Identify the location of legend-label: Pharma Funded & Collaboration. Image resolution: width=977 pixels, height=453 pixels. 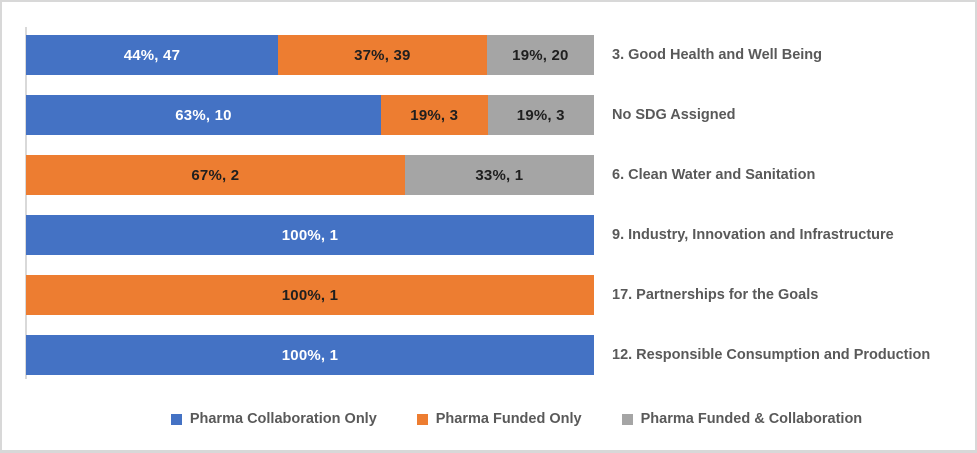
(751, 419).